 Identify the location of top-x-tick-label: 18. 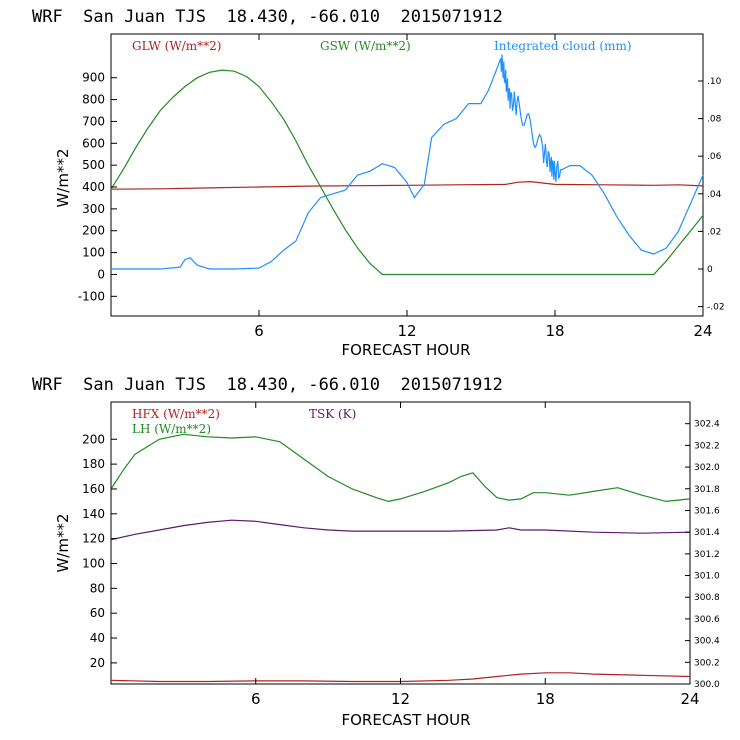
(554, 331).